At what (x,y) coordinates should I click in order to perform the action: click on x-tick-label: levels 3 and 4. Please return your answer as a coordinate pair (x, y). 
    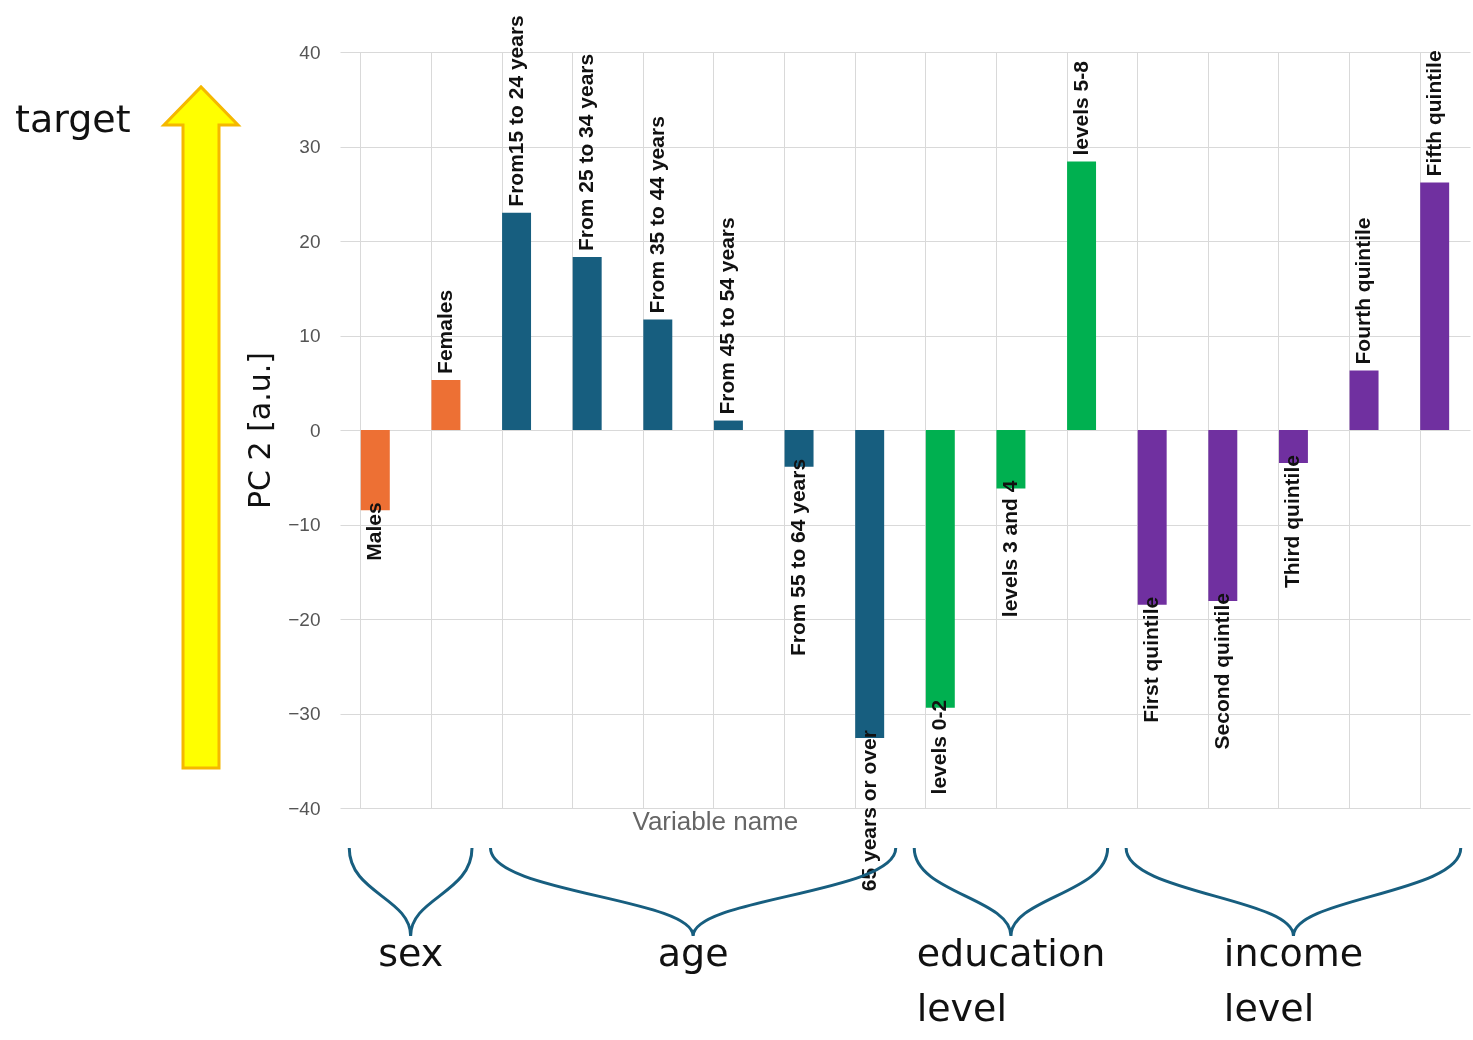
    Looking at the image, I should click on (1009, 549).